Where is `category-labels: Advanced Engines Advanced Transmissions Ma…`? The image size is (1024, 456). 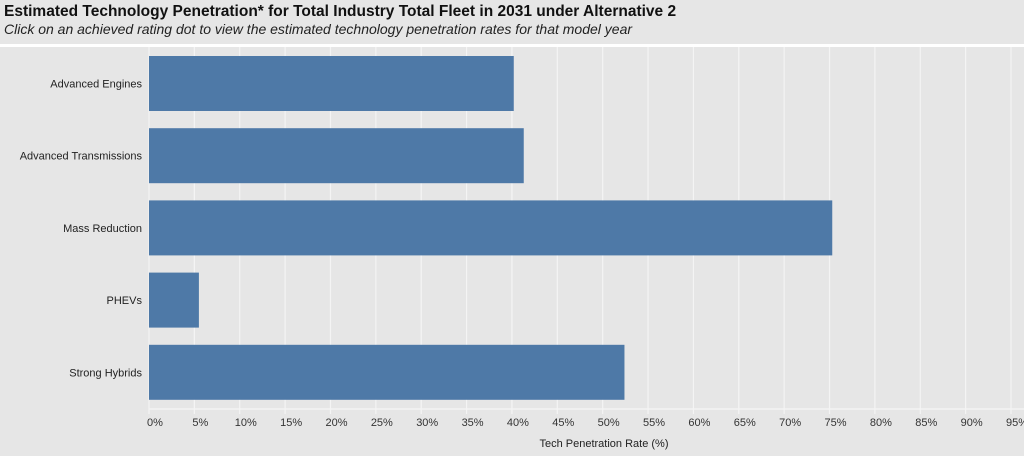 category-labels: Advanced Engines Advanced Transmissions Ma… is located at coordinates (81, 229).